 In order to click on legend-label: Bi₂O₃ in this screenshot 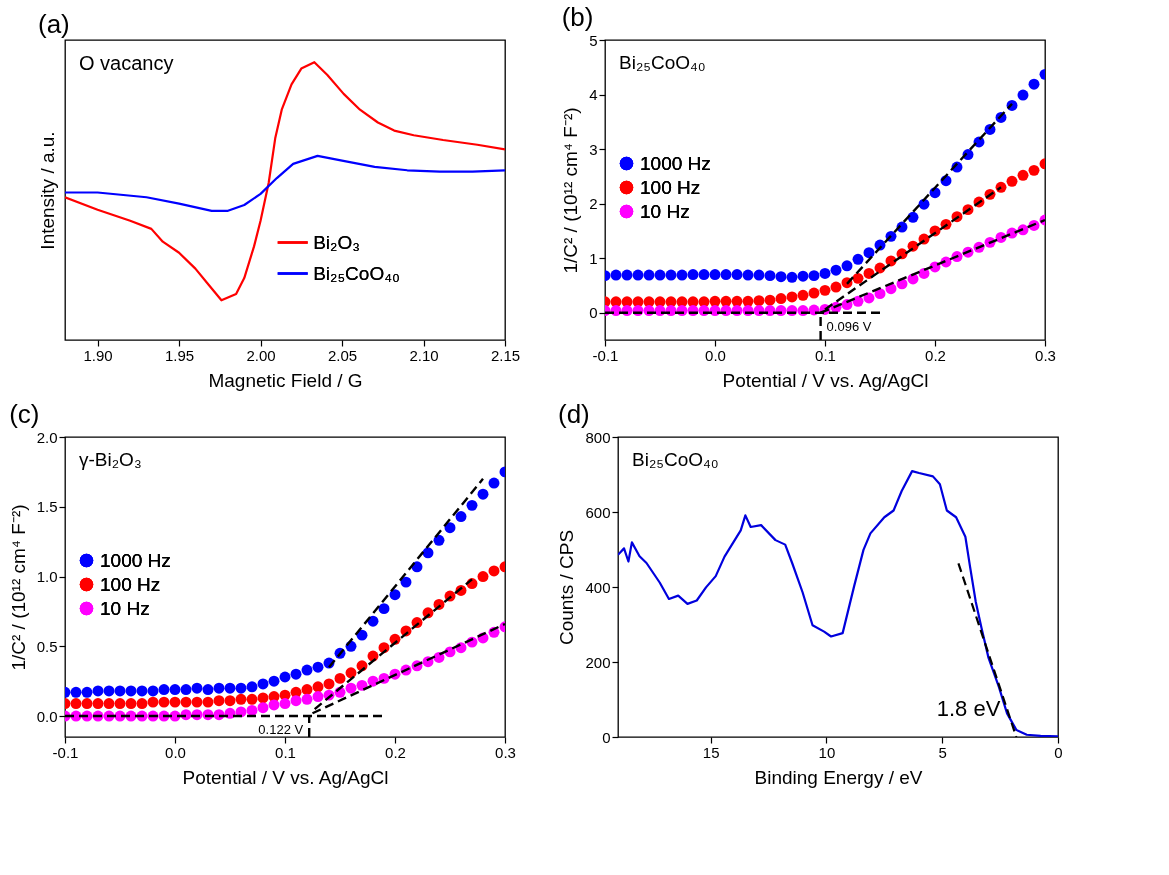, I will do `click(336, 242)`.